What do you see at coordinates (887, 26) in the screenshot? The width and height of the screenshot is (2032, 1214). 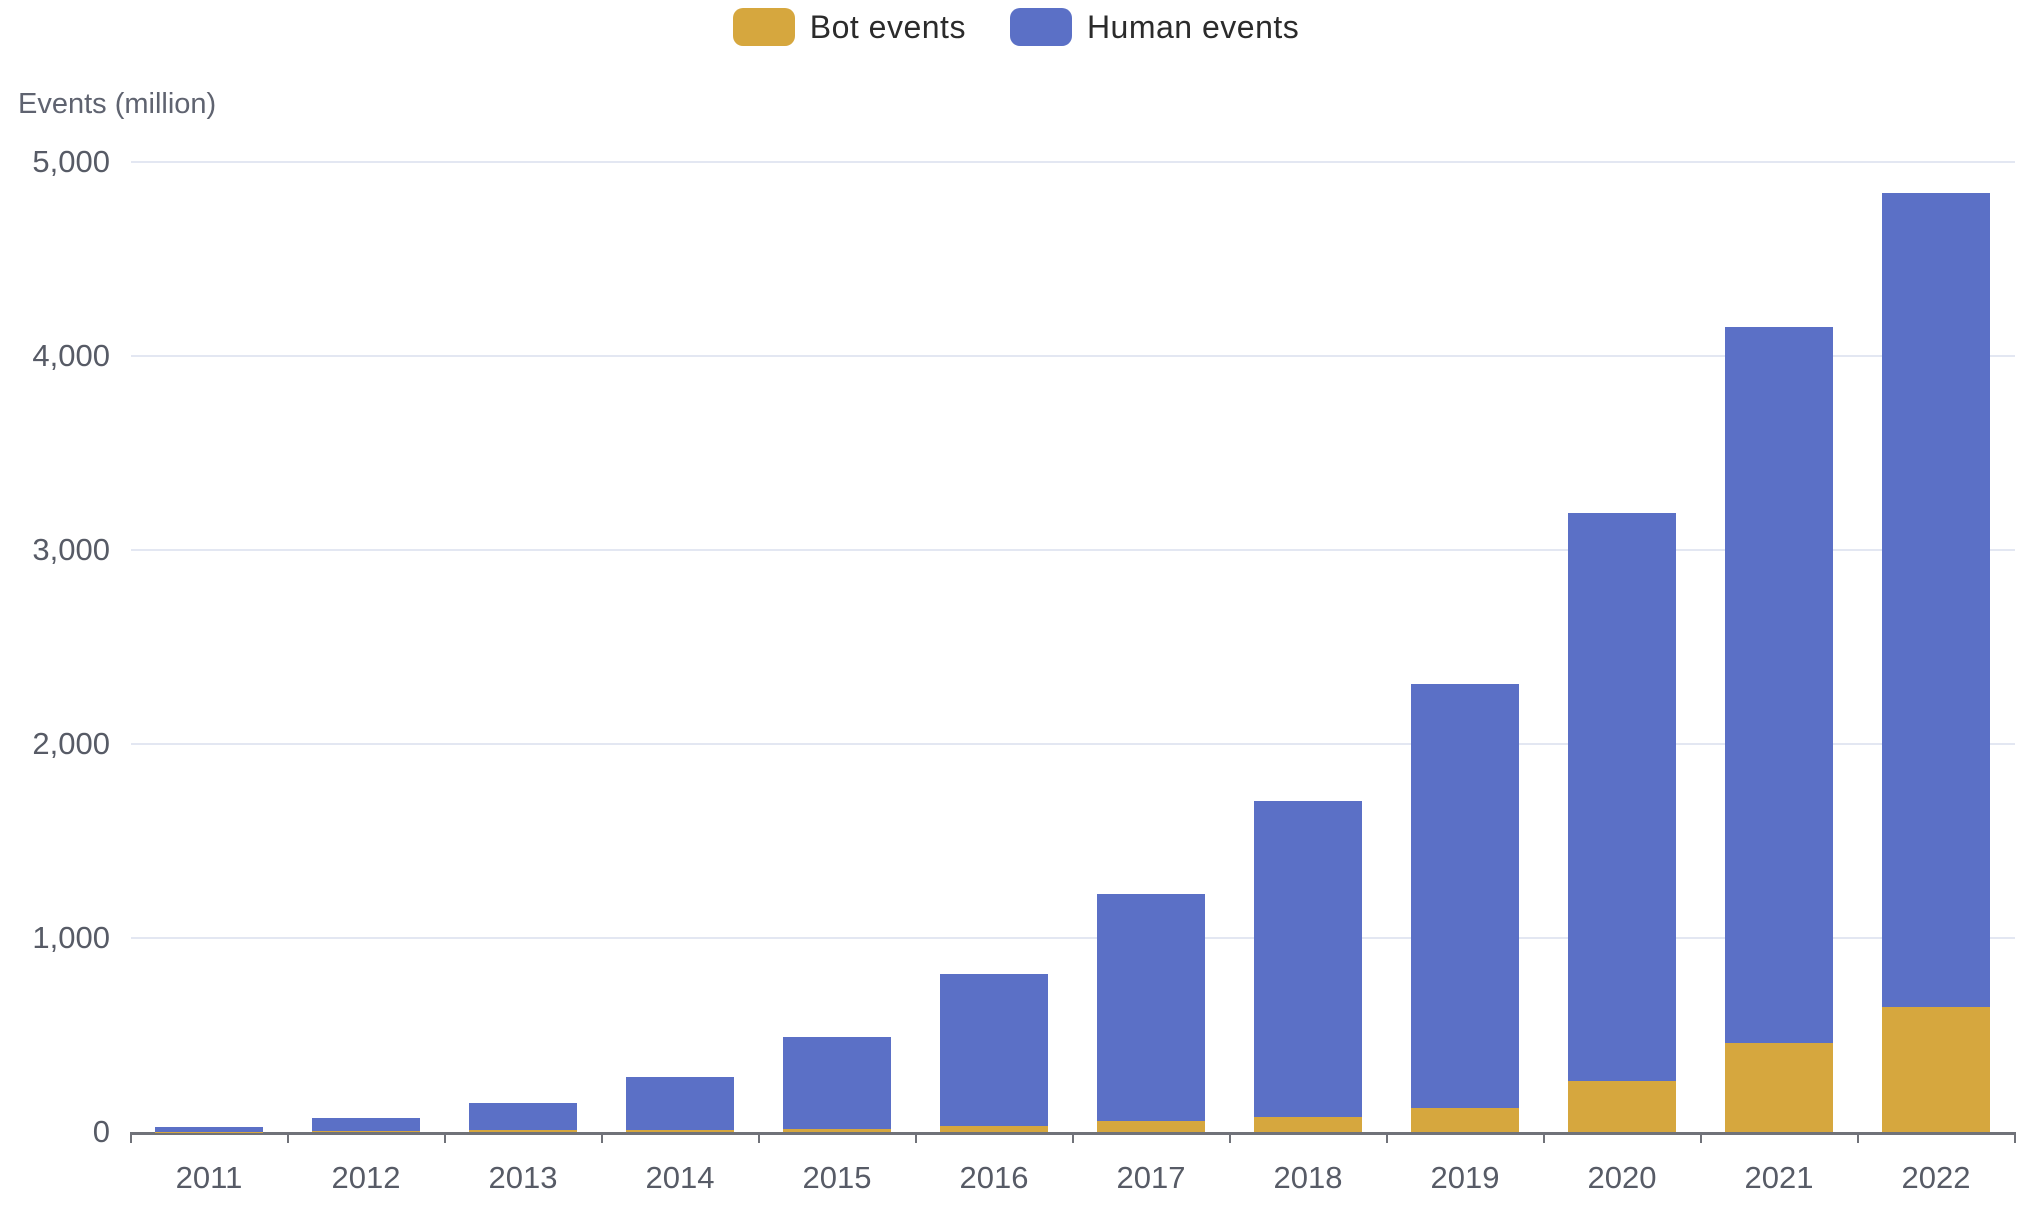 I see `legend-label-bot-events: Bot events` at bounding box center [887, 26].